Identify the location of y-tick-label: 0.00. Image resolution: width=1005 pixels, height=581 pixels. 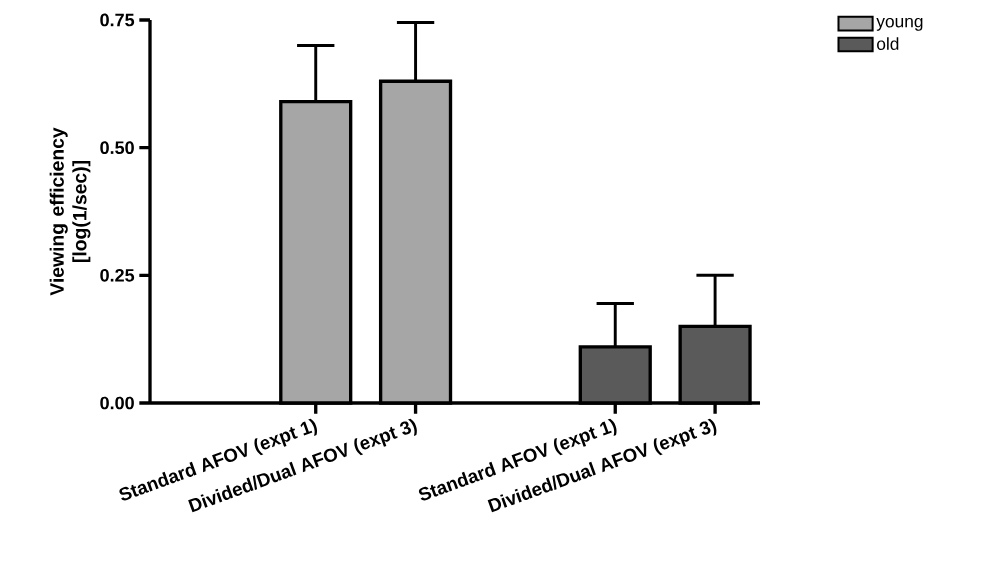
(117, 403).